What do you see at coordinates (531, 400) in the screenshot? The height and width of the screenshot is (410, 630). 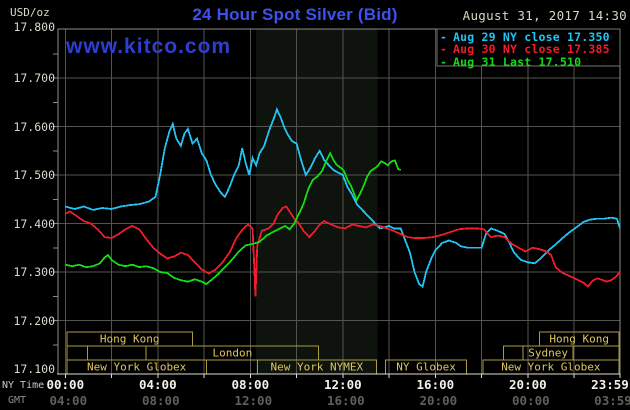 I see `gmt-time-tick-label: 00:00` at bounding box center [531, 400].